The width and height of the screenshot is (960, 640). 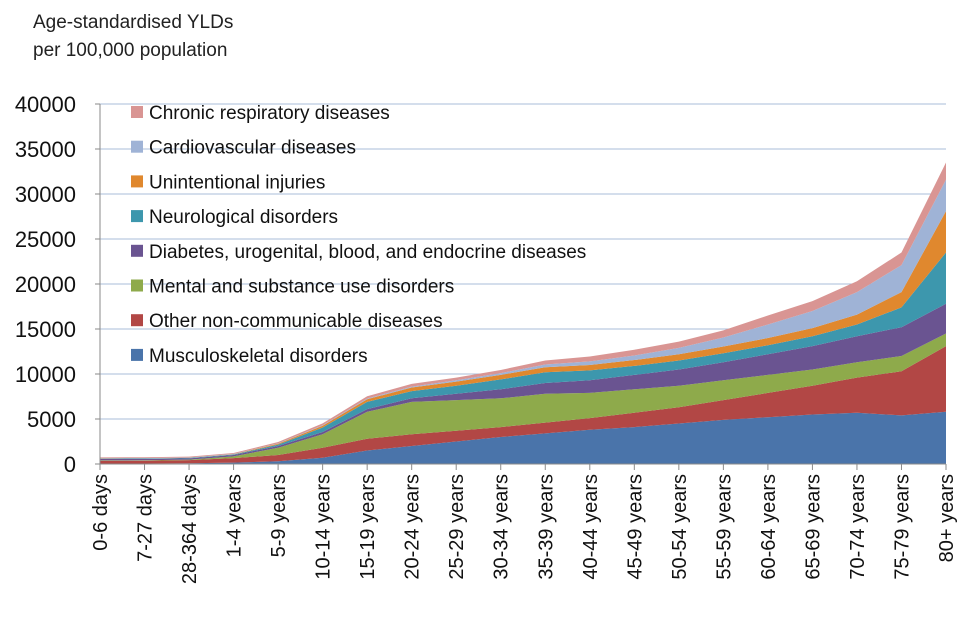 I want to click on y-tick-label: 30000, so click(x=45, y=194).